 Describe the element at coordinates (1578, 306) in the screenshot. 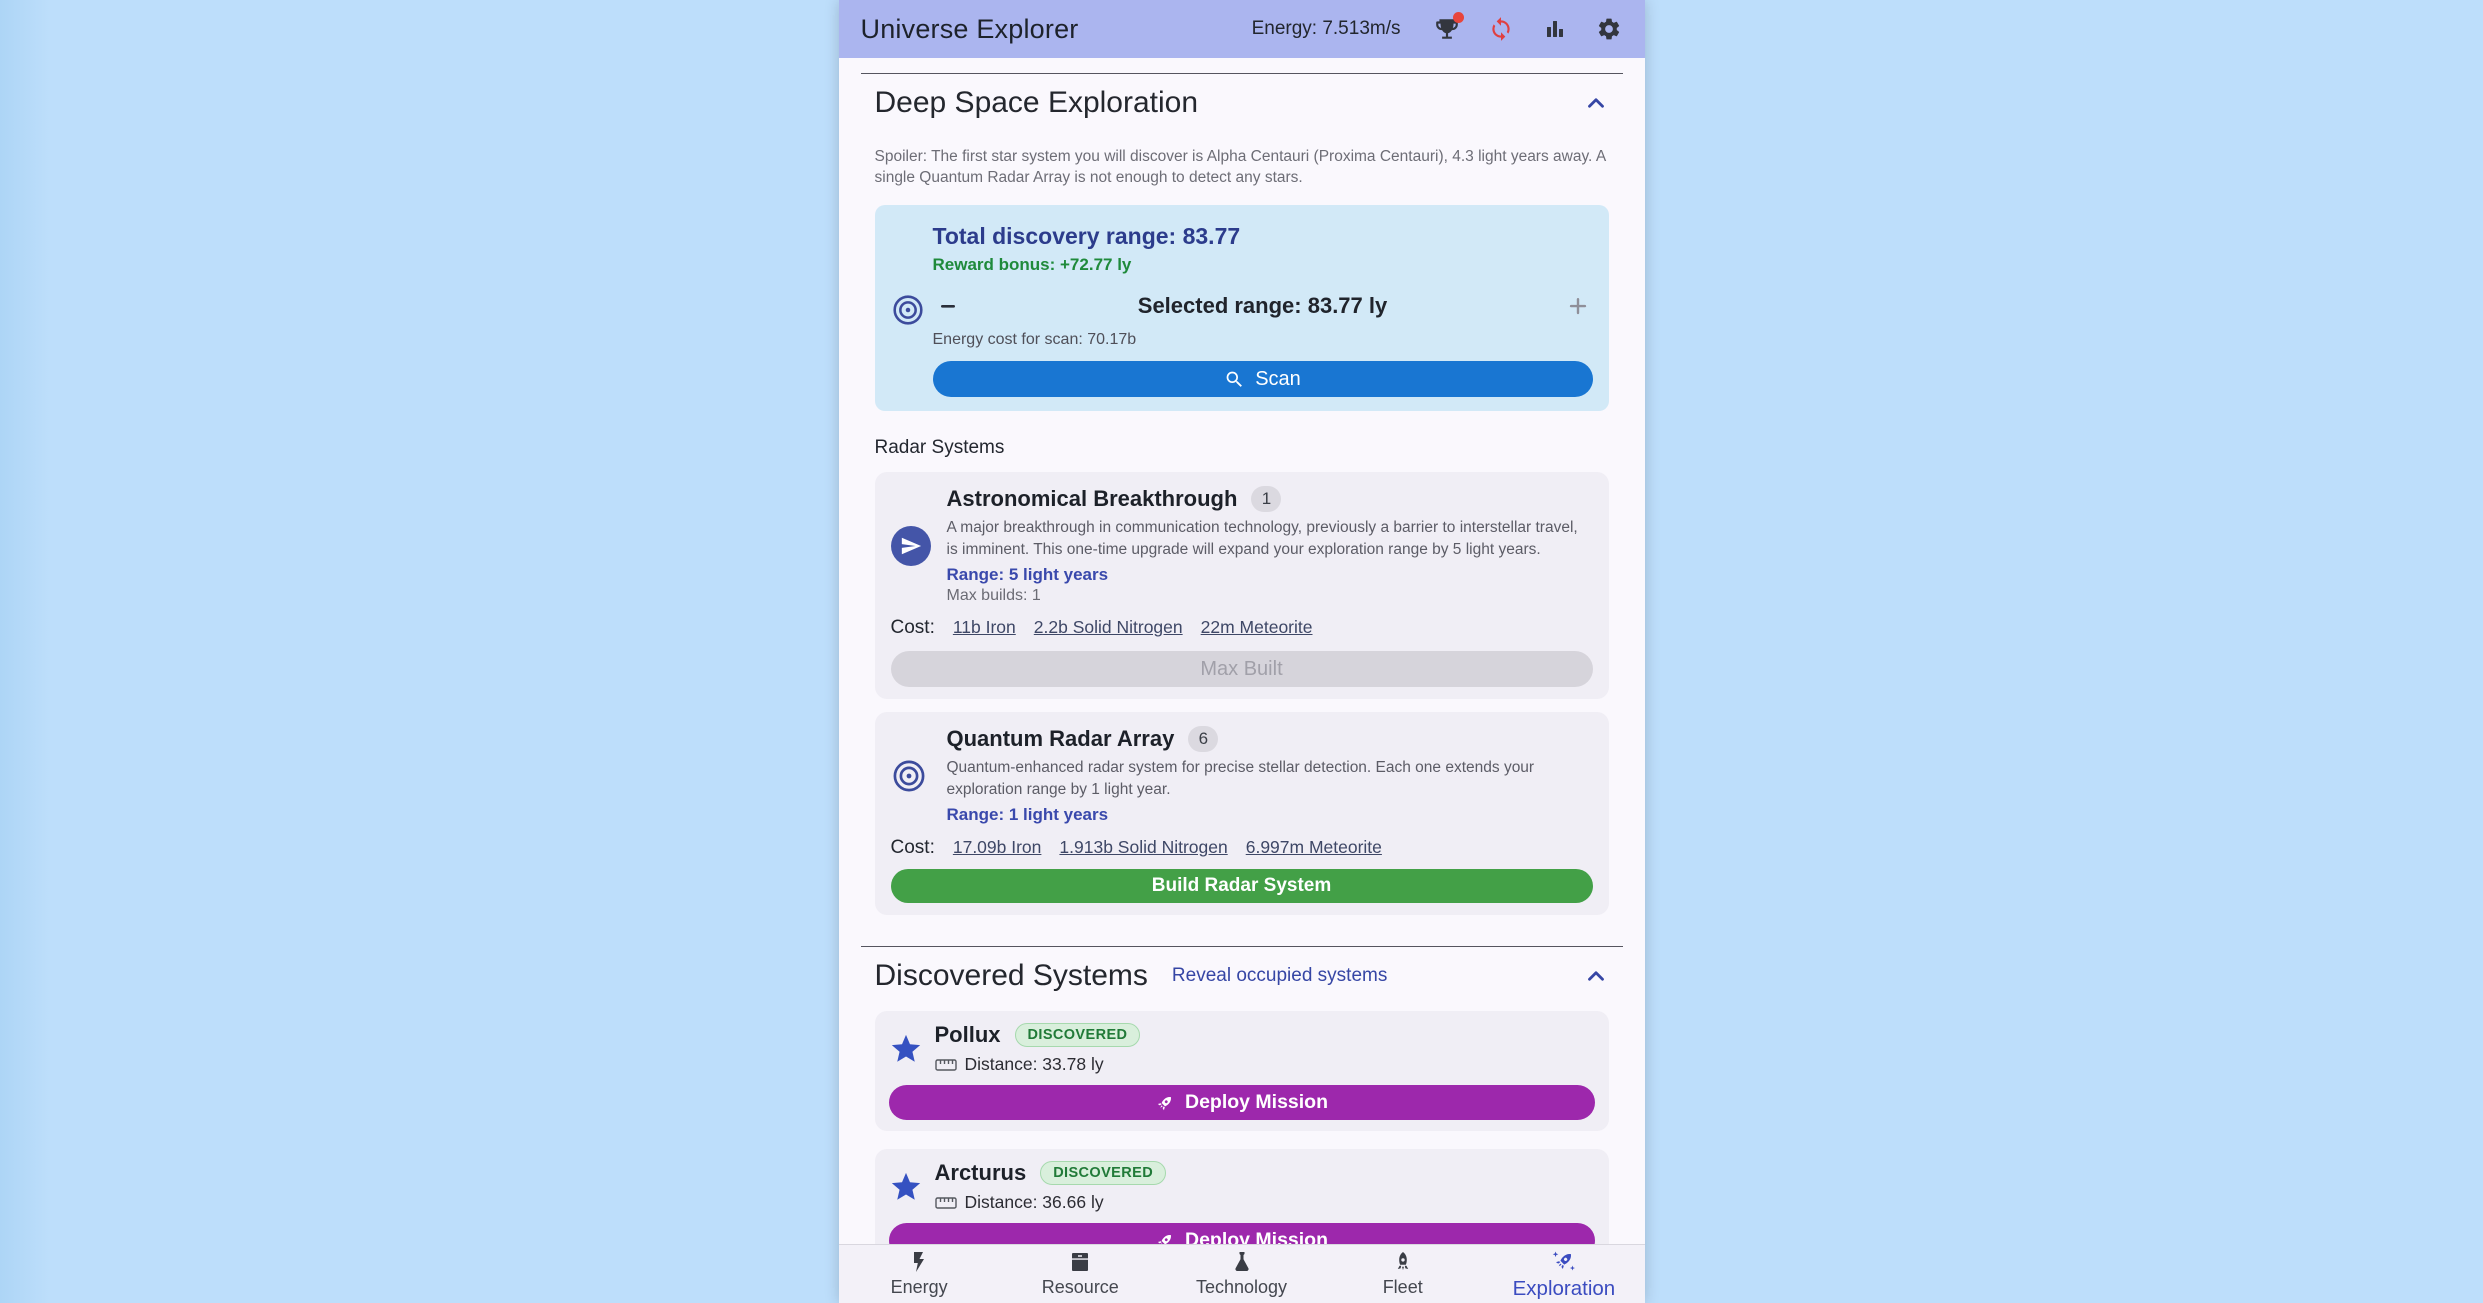

I see `increase-range-icon` at that location.